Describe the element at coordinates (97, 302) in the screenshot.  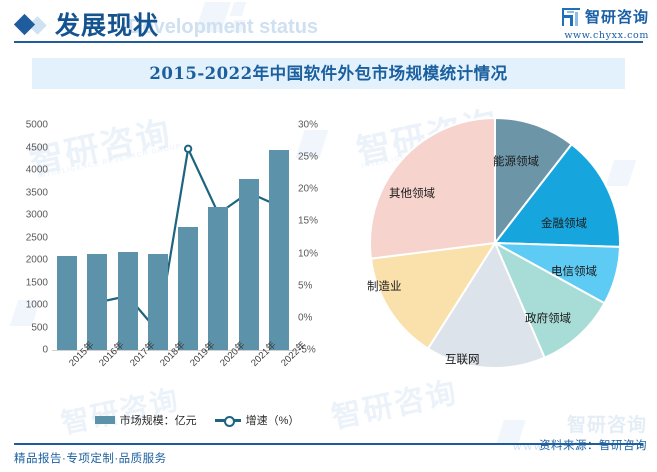
I see `bar-2016年` at that location.